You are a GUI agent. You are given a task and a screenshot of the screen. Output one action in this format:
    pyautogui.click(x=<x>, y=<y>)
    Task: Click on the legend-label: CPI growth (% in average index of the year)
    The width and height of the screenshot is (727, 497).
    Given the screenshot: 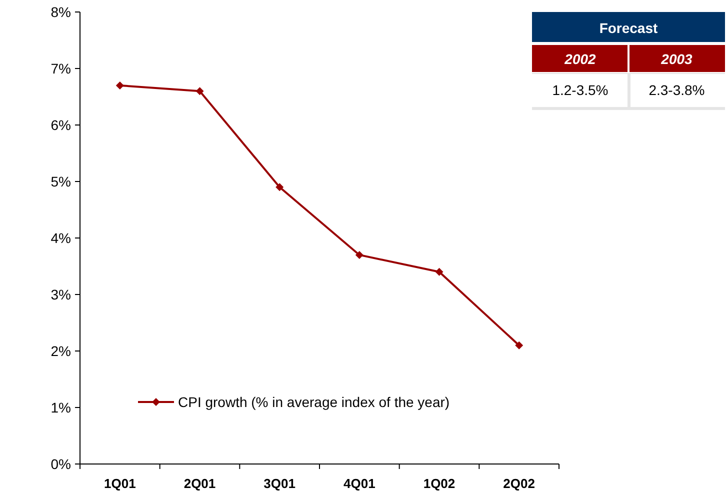 What is the action you would take?
    pyautogui.click(x=314, y=402)
    